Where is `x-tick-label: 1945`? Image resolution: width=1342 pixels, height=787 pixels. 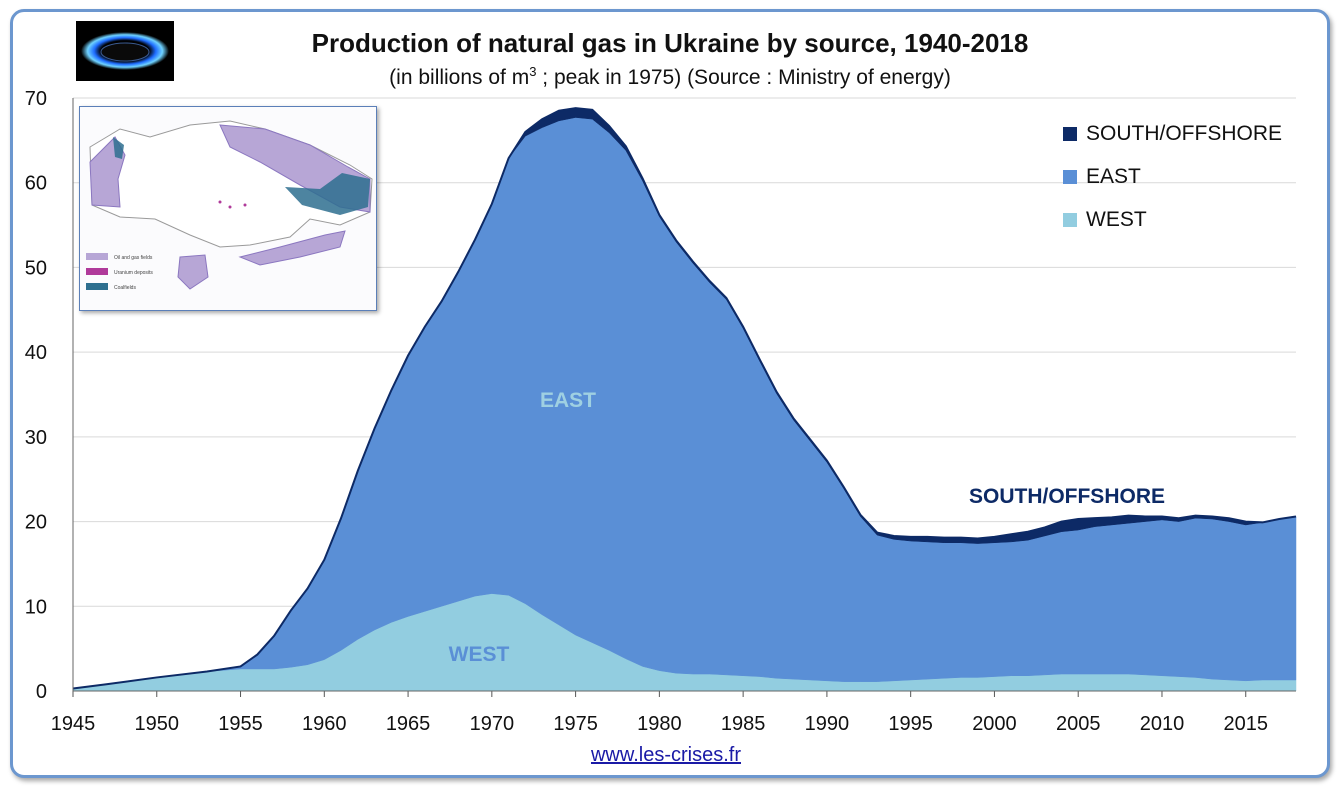 x-tick-label: 1945 is located at coordinates (73, 724).